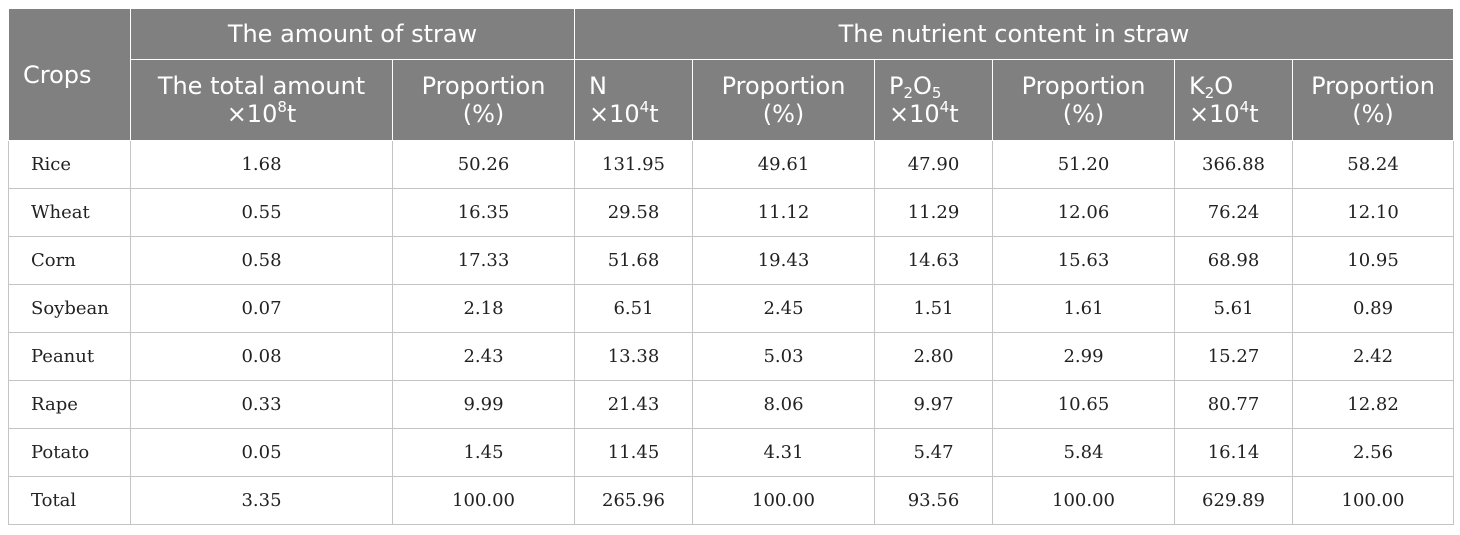 This screenshot has height=535, width=1460. What do you see at coordinates (261, 356) in the screenshot?
I see `value-cell: 0.08` at bounding box center [261, 356].